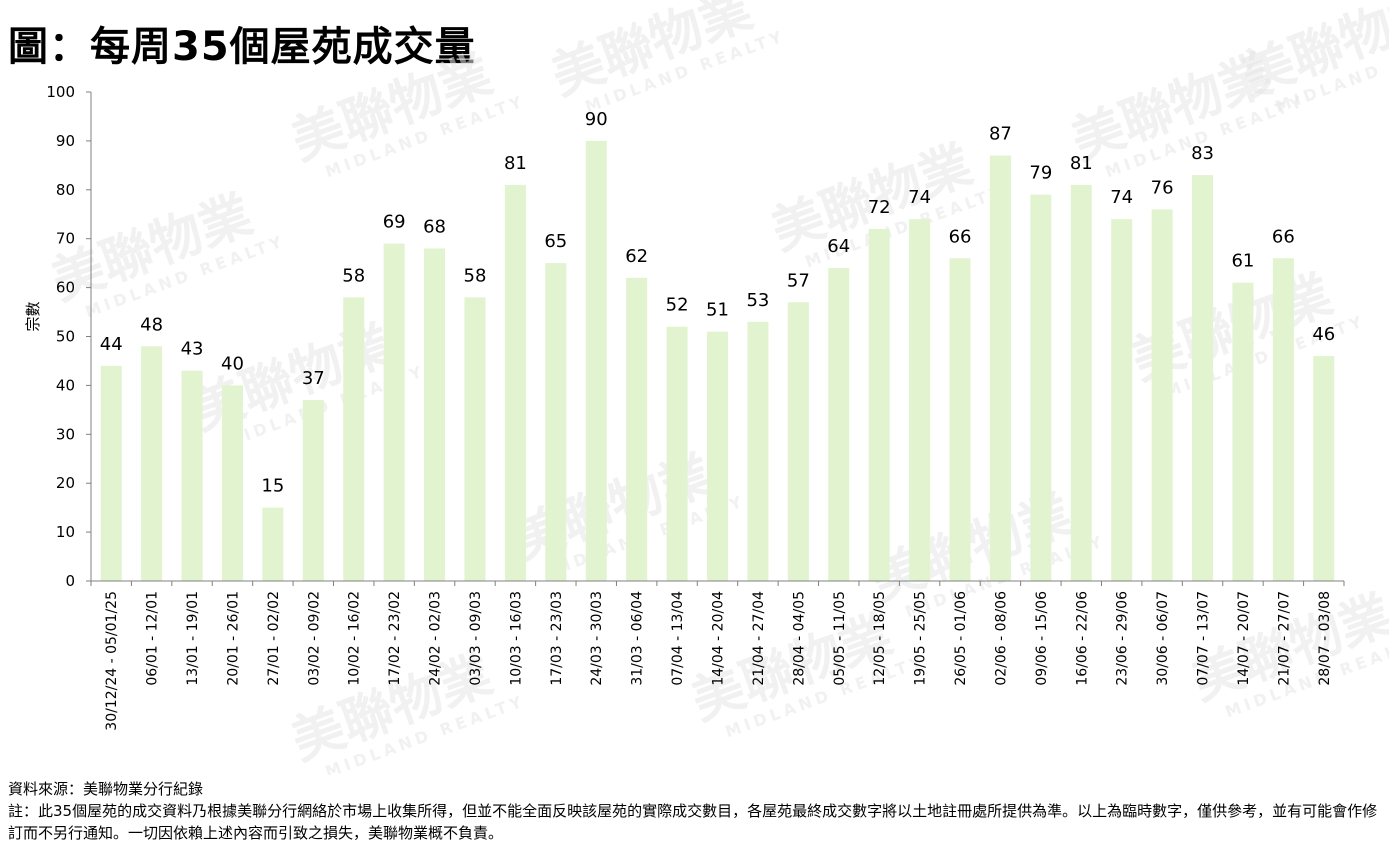 The image size is (1389, 864). I want to click on chart-title: 圖：每周35個屋苑成交量, so click(242, 47).